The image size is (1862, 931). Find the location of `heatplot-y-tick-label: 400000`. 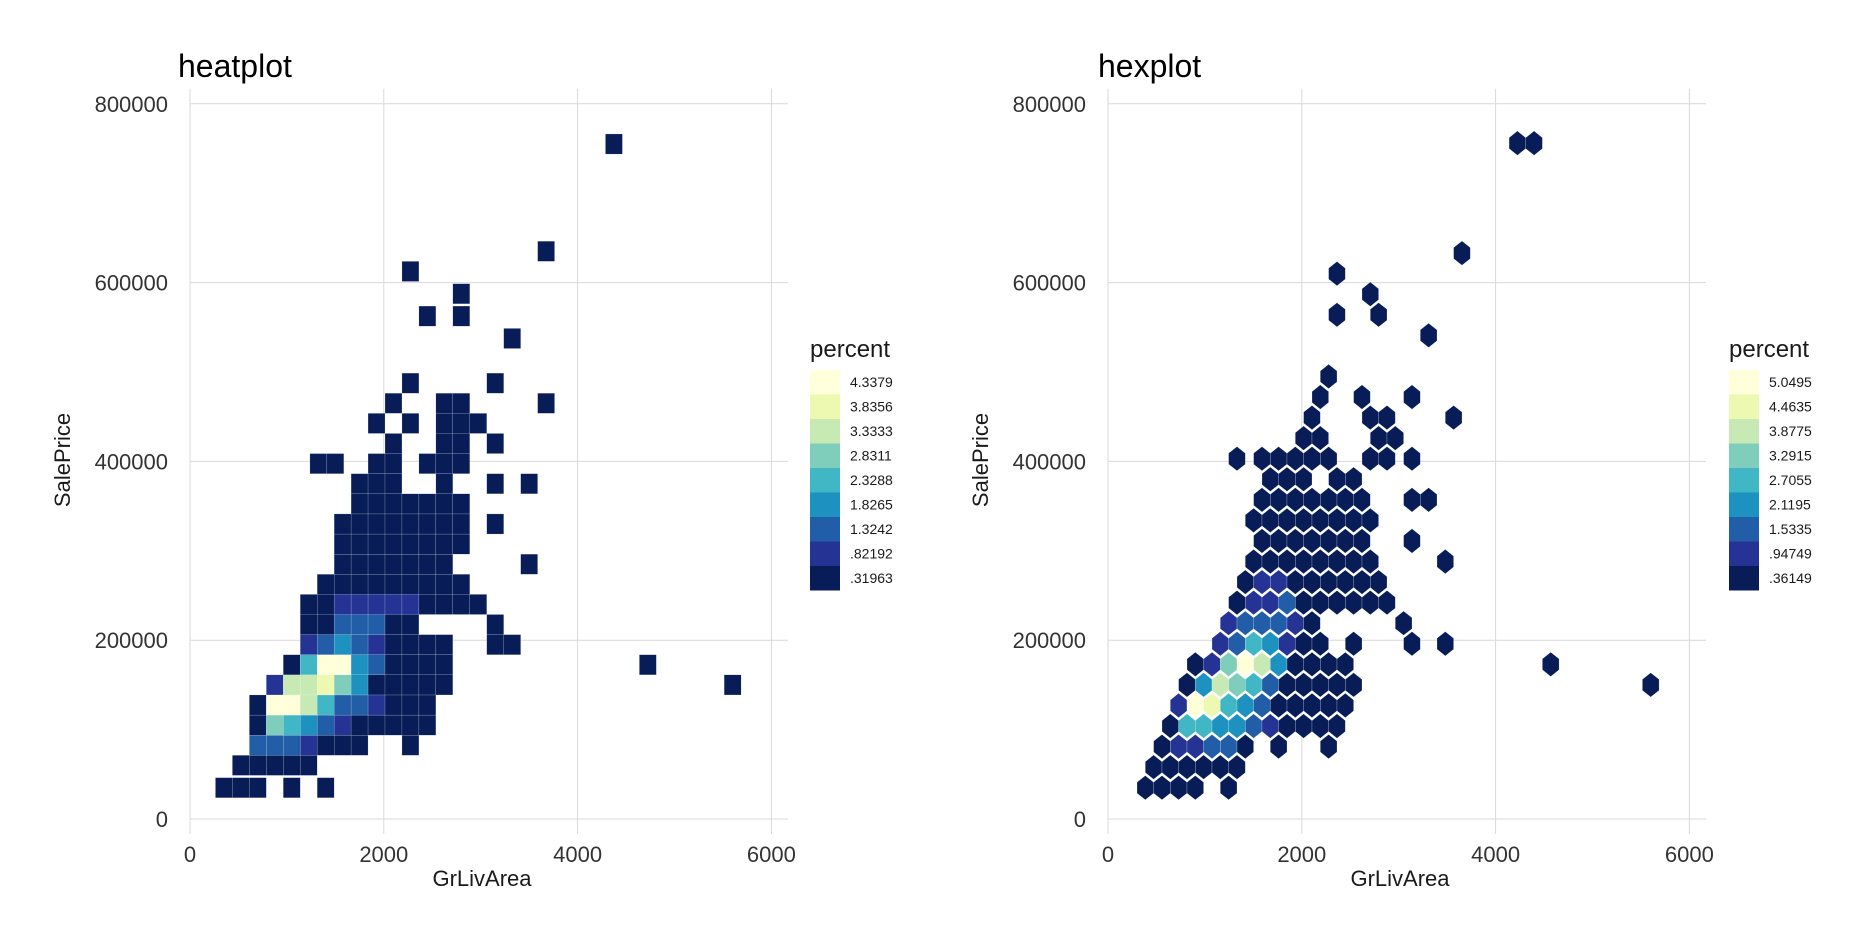

heatplot-y-tick-label: 400000 is located at coordinates (131, 461).